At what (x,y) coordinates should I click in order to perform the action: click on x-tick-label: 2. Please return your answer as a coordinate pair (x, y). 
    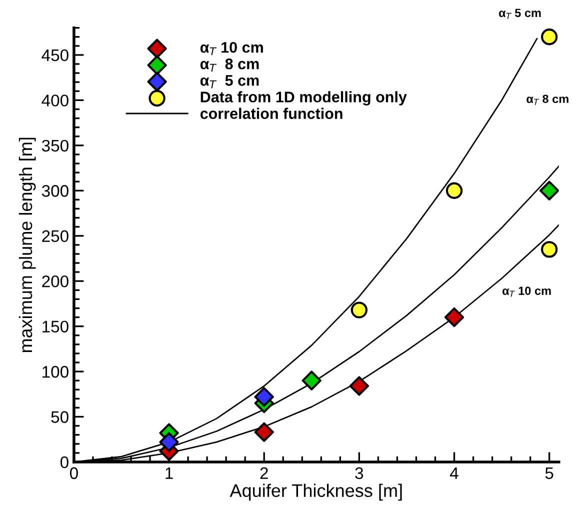
    Looking at the image, I should click on (264, 473).